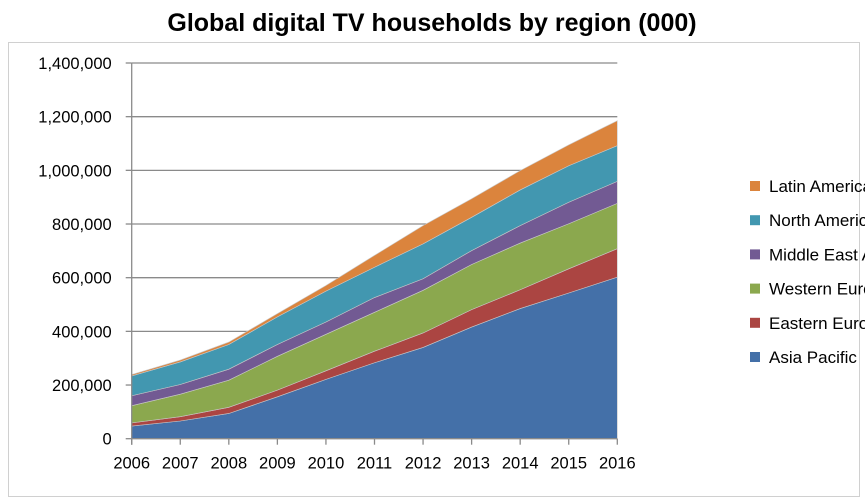 Image resolution: width=865 pixels, height=502 pixels. What do you see at coordinates (817, 254) in the screenshot?
I see `legend-label: Middle East Africa` at bounding box center [817, 254].